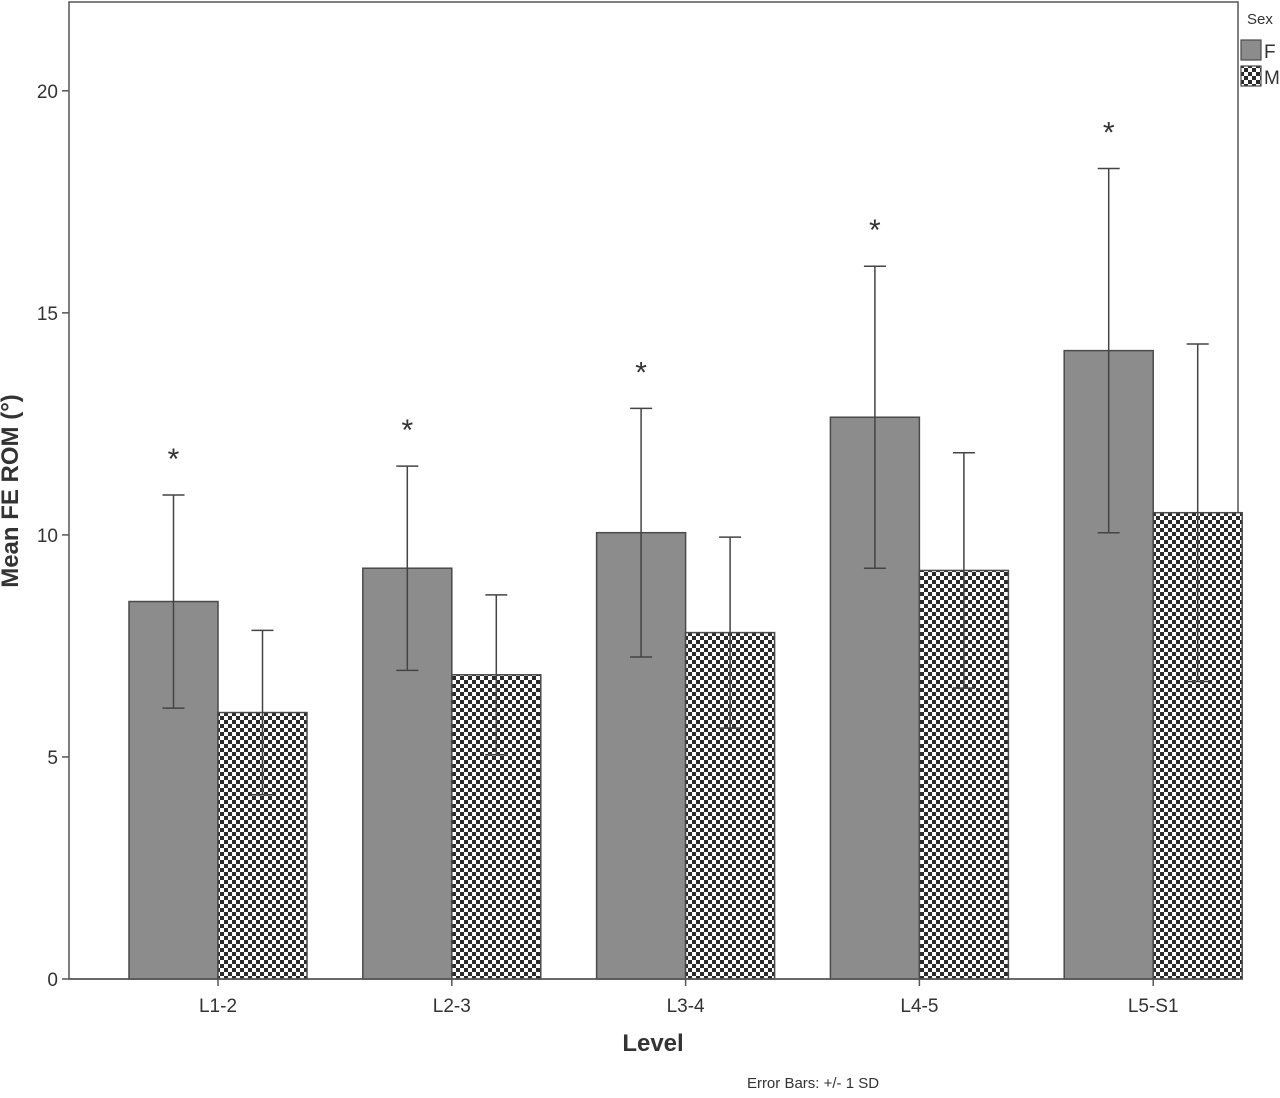  What do you see at coordinates (813, 1083) in the screenshot?
I see `error-bars-footnote: Error Bars: +/- 1 SD` at bounding box center [813, 1083].